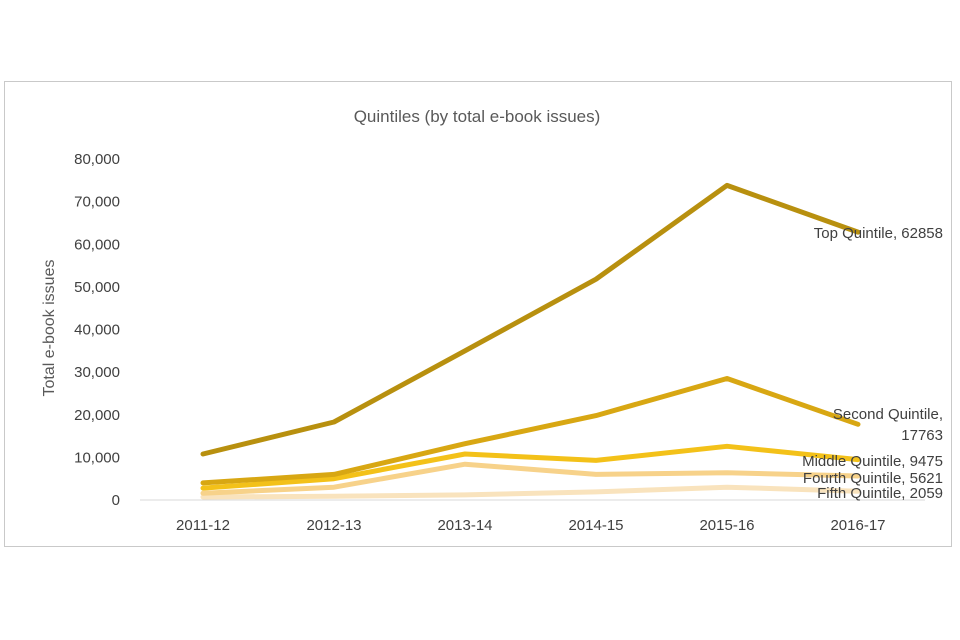  I want to click on y-tick-label: 60,000, so click(97, 244).